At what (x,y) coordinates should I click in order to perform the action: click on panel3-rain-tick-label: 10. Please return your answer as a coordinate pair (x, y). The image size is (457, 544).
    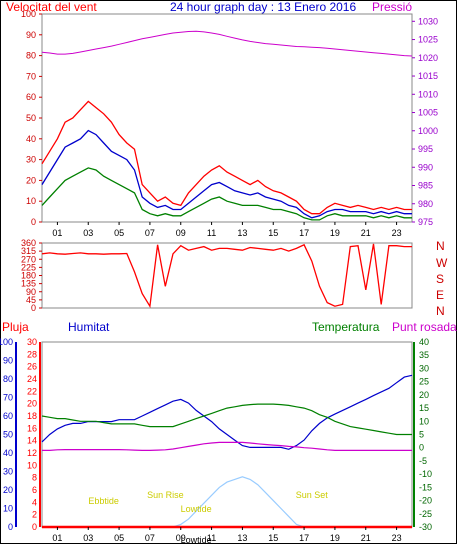
    Looking at the image, I should click on (32, 465).